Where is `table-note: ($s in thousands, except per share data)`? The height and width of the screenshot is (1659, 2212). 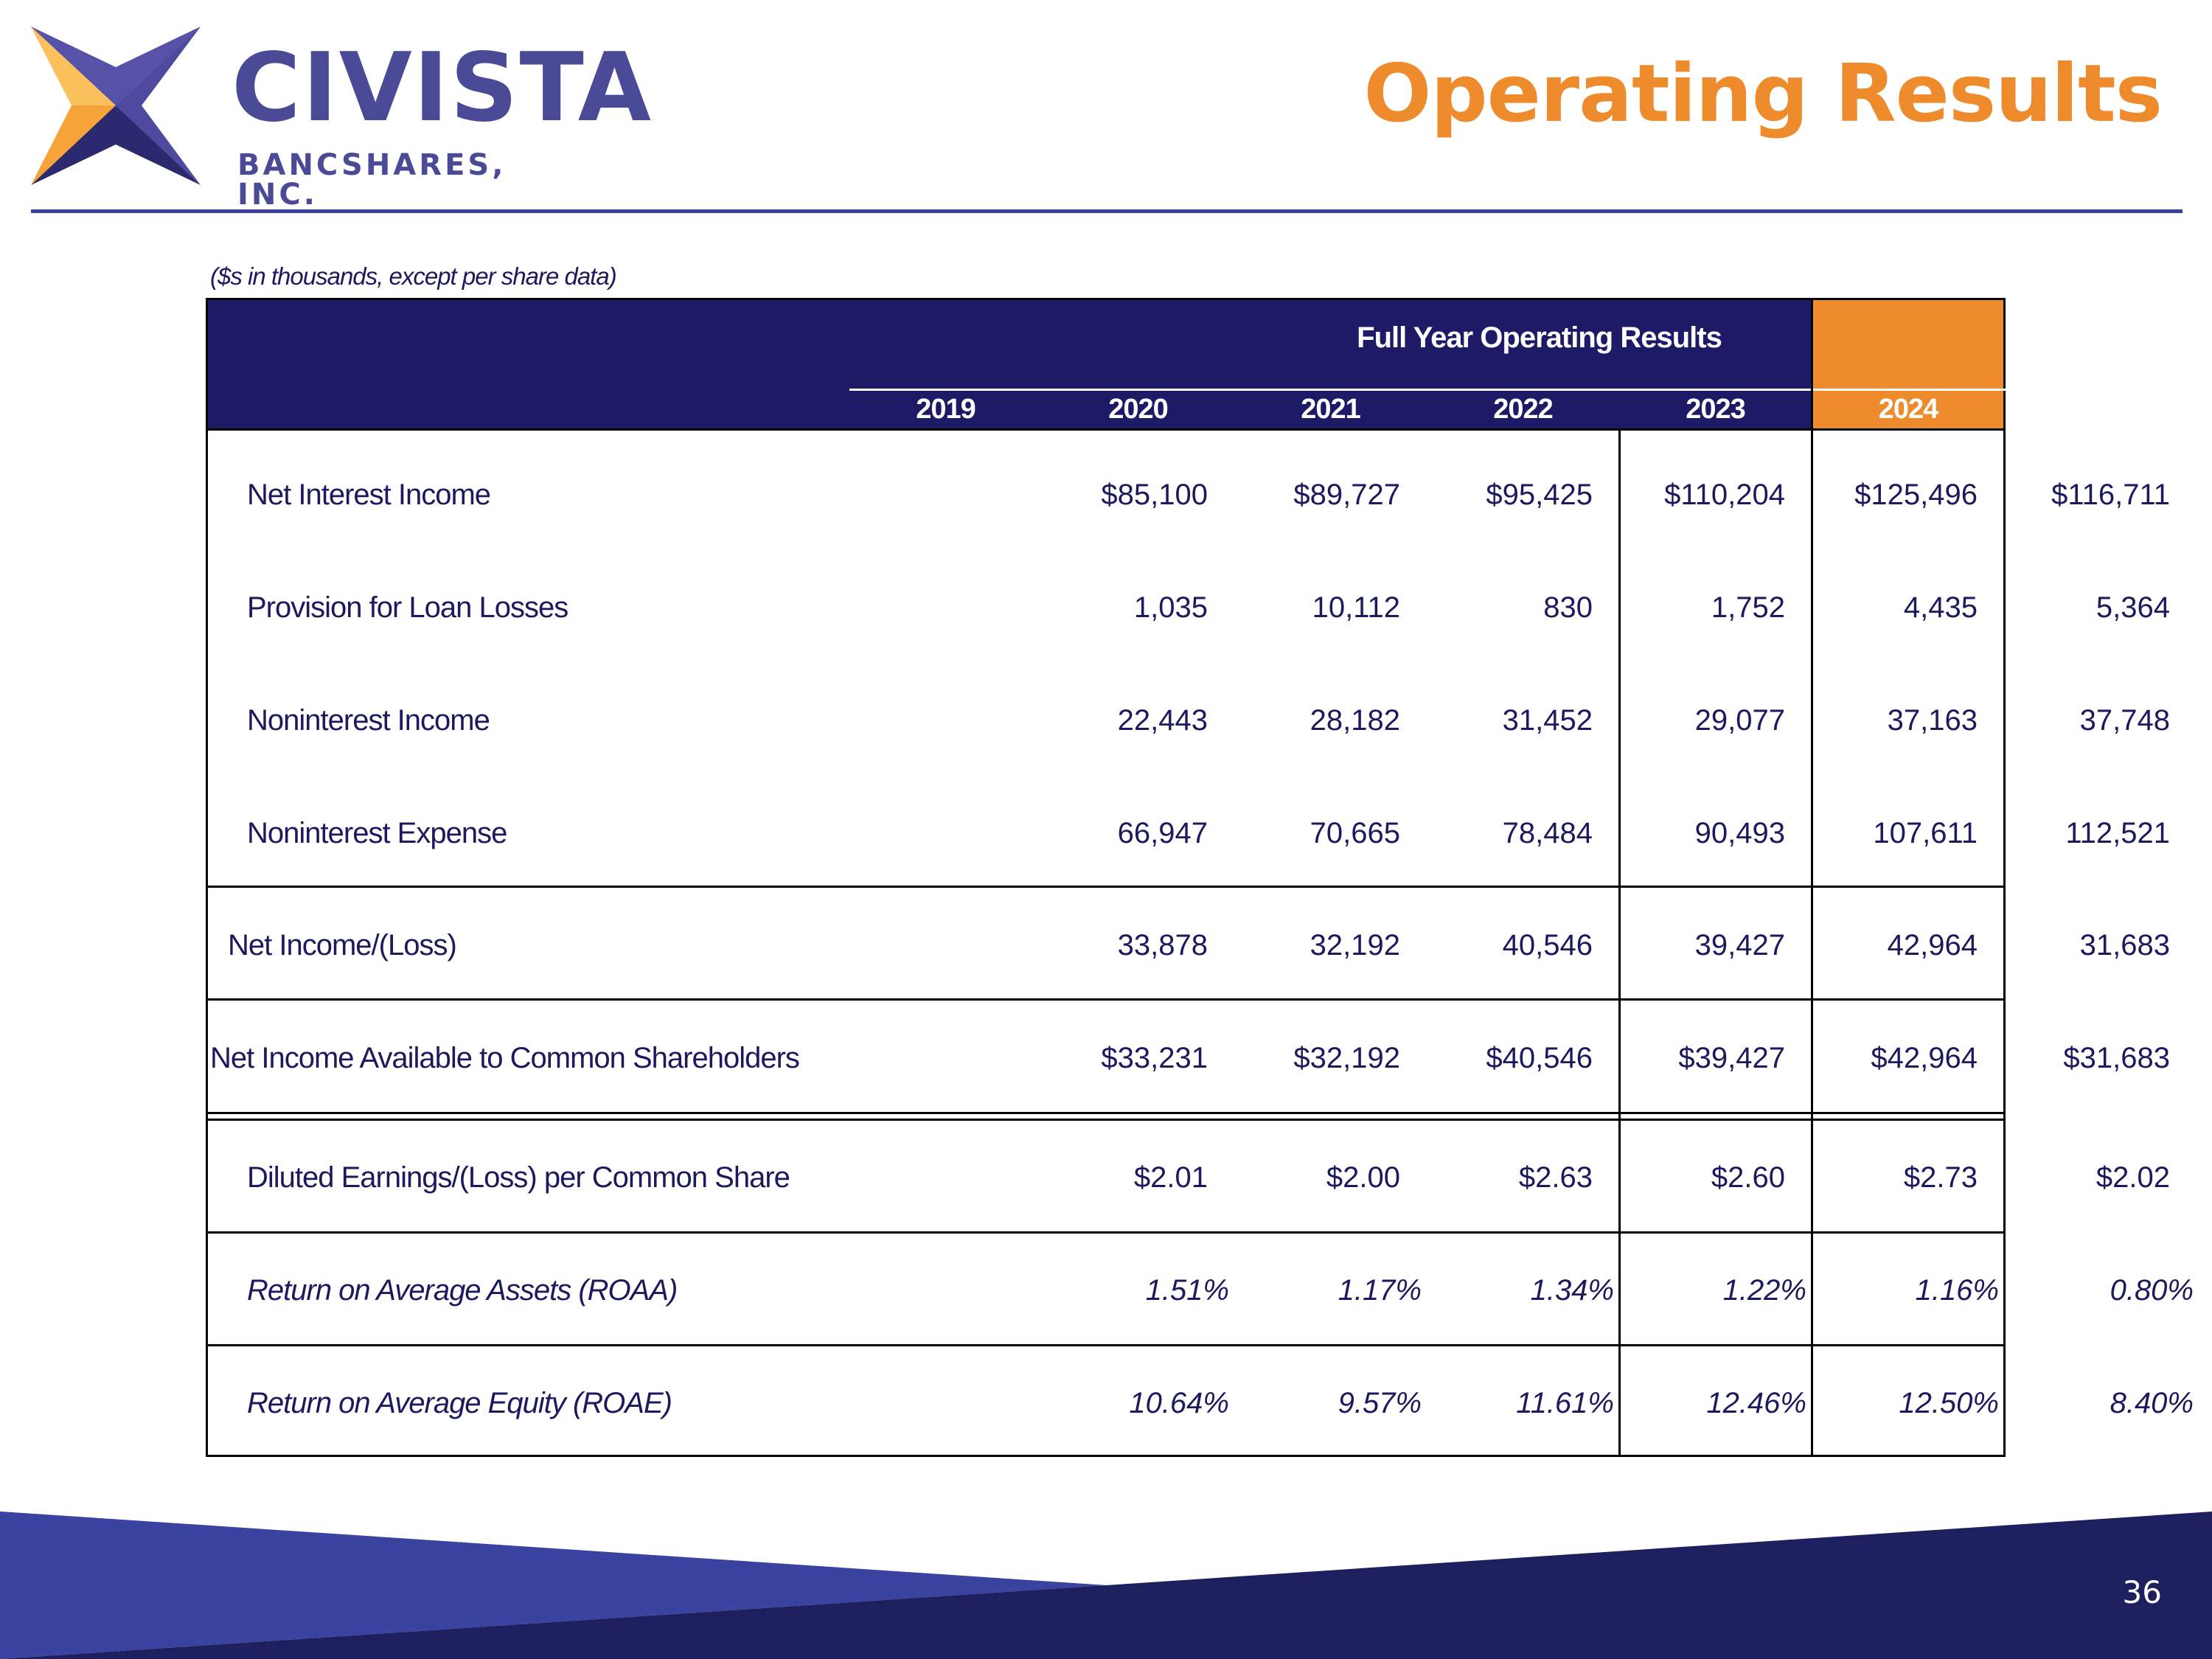
table-note: ($s in thousands, except per share data) is located at coordinates (413, 276).